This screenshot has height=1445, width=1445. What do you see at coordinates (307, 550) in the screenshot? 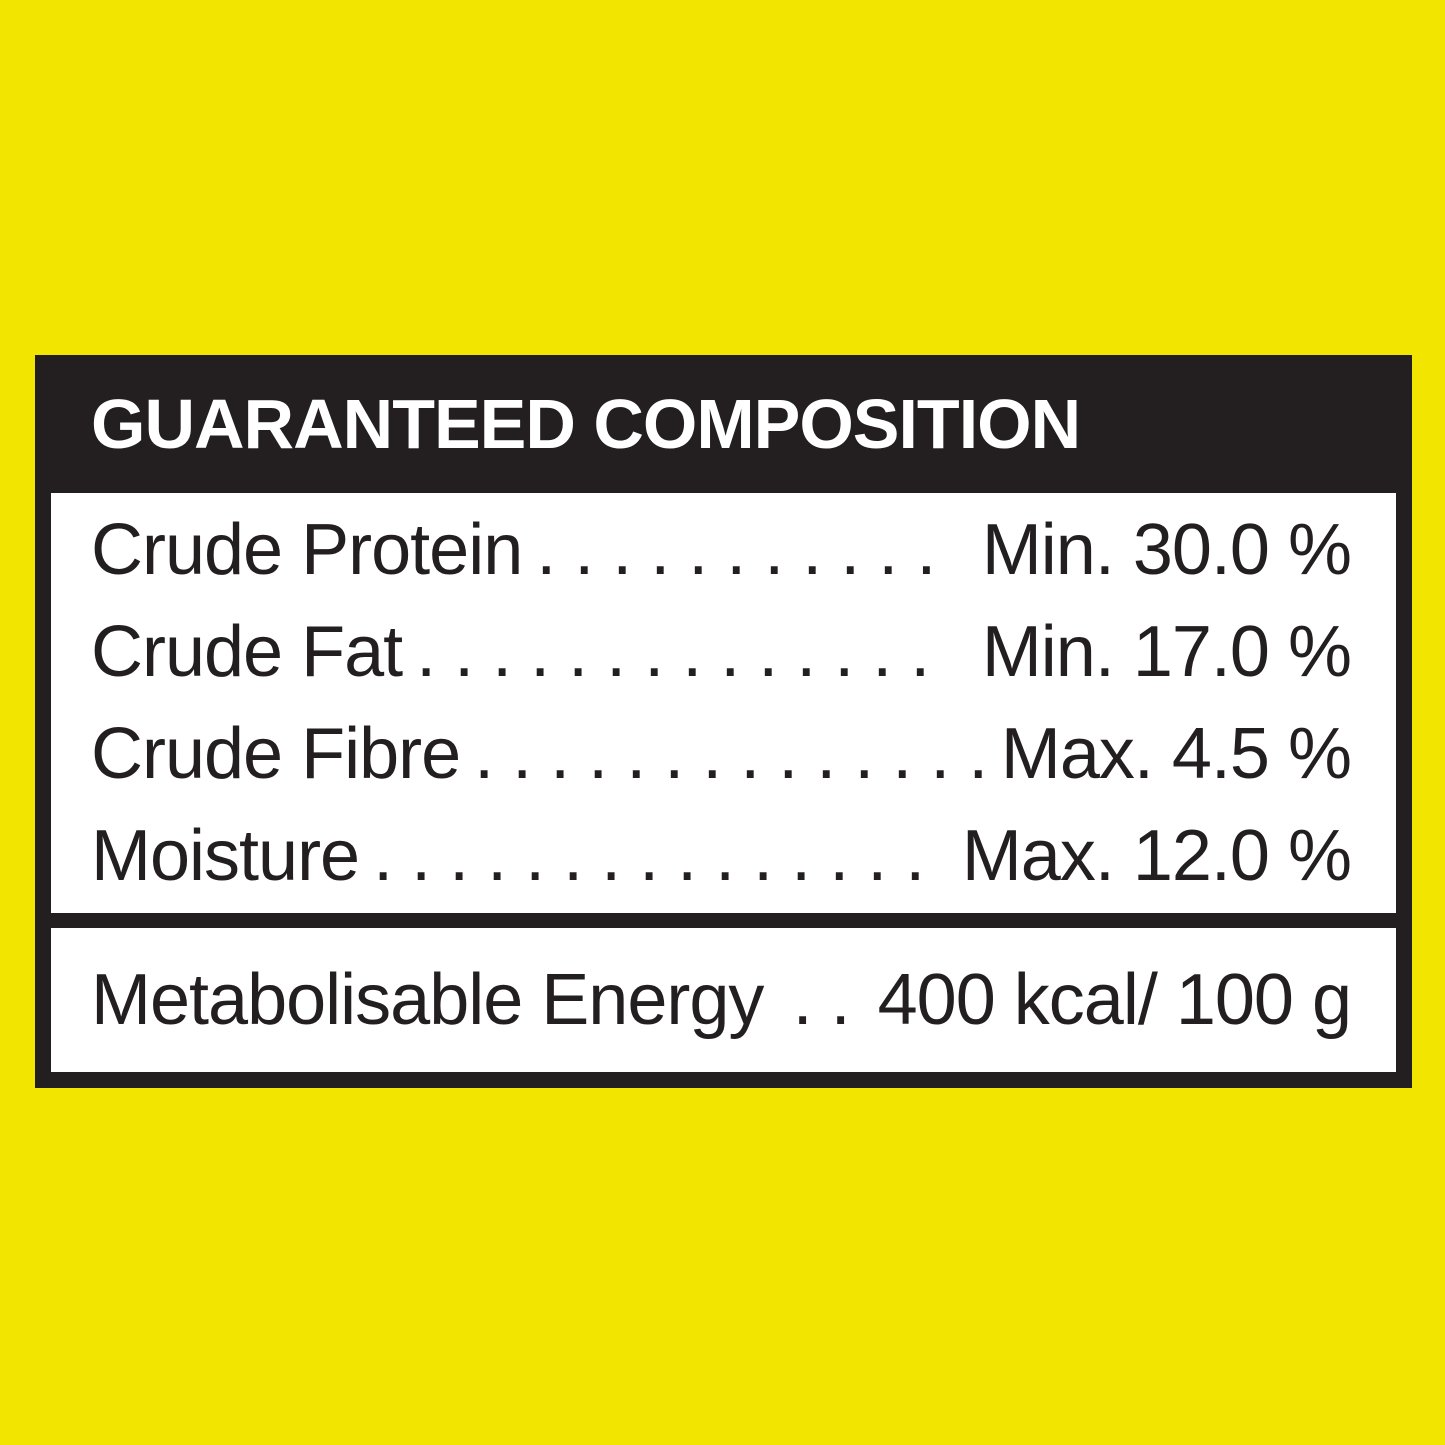
I see `nutrient-label: Crude Protein` at bounding box center [307, 550].